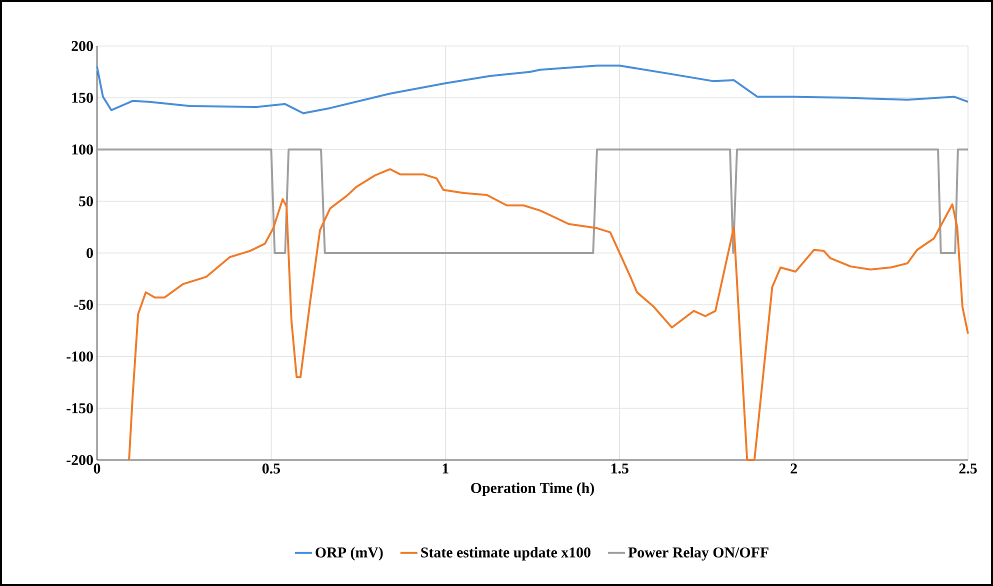 This screenshot has height=586, width=993. I want to click on x-tick-label: 2.5, so click(968, 469).